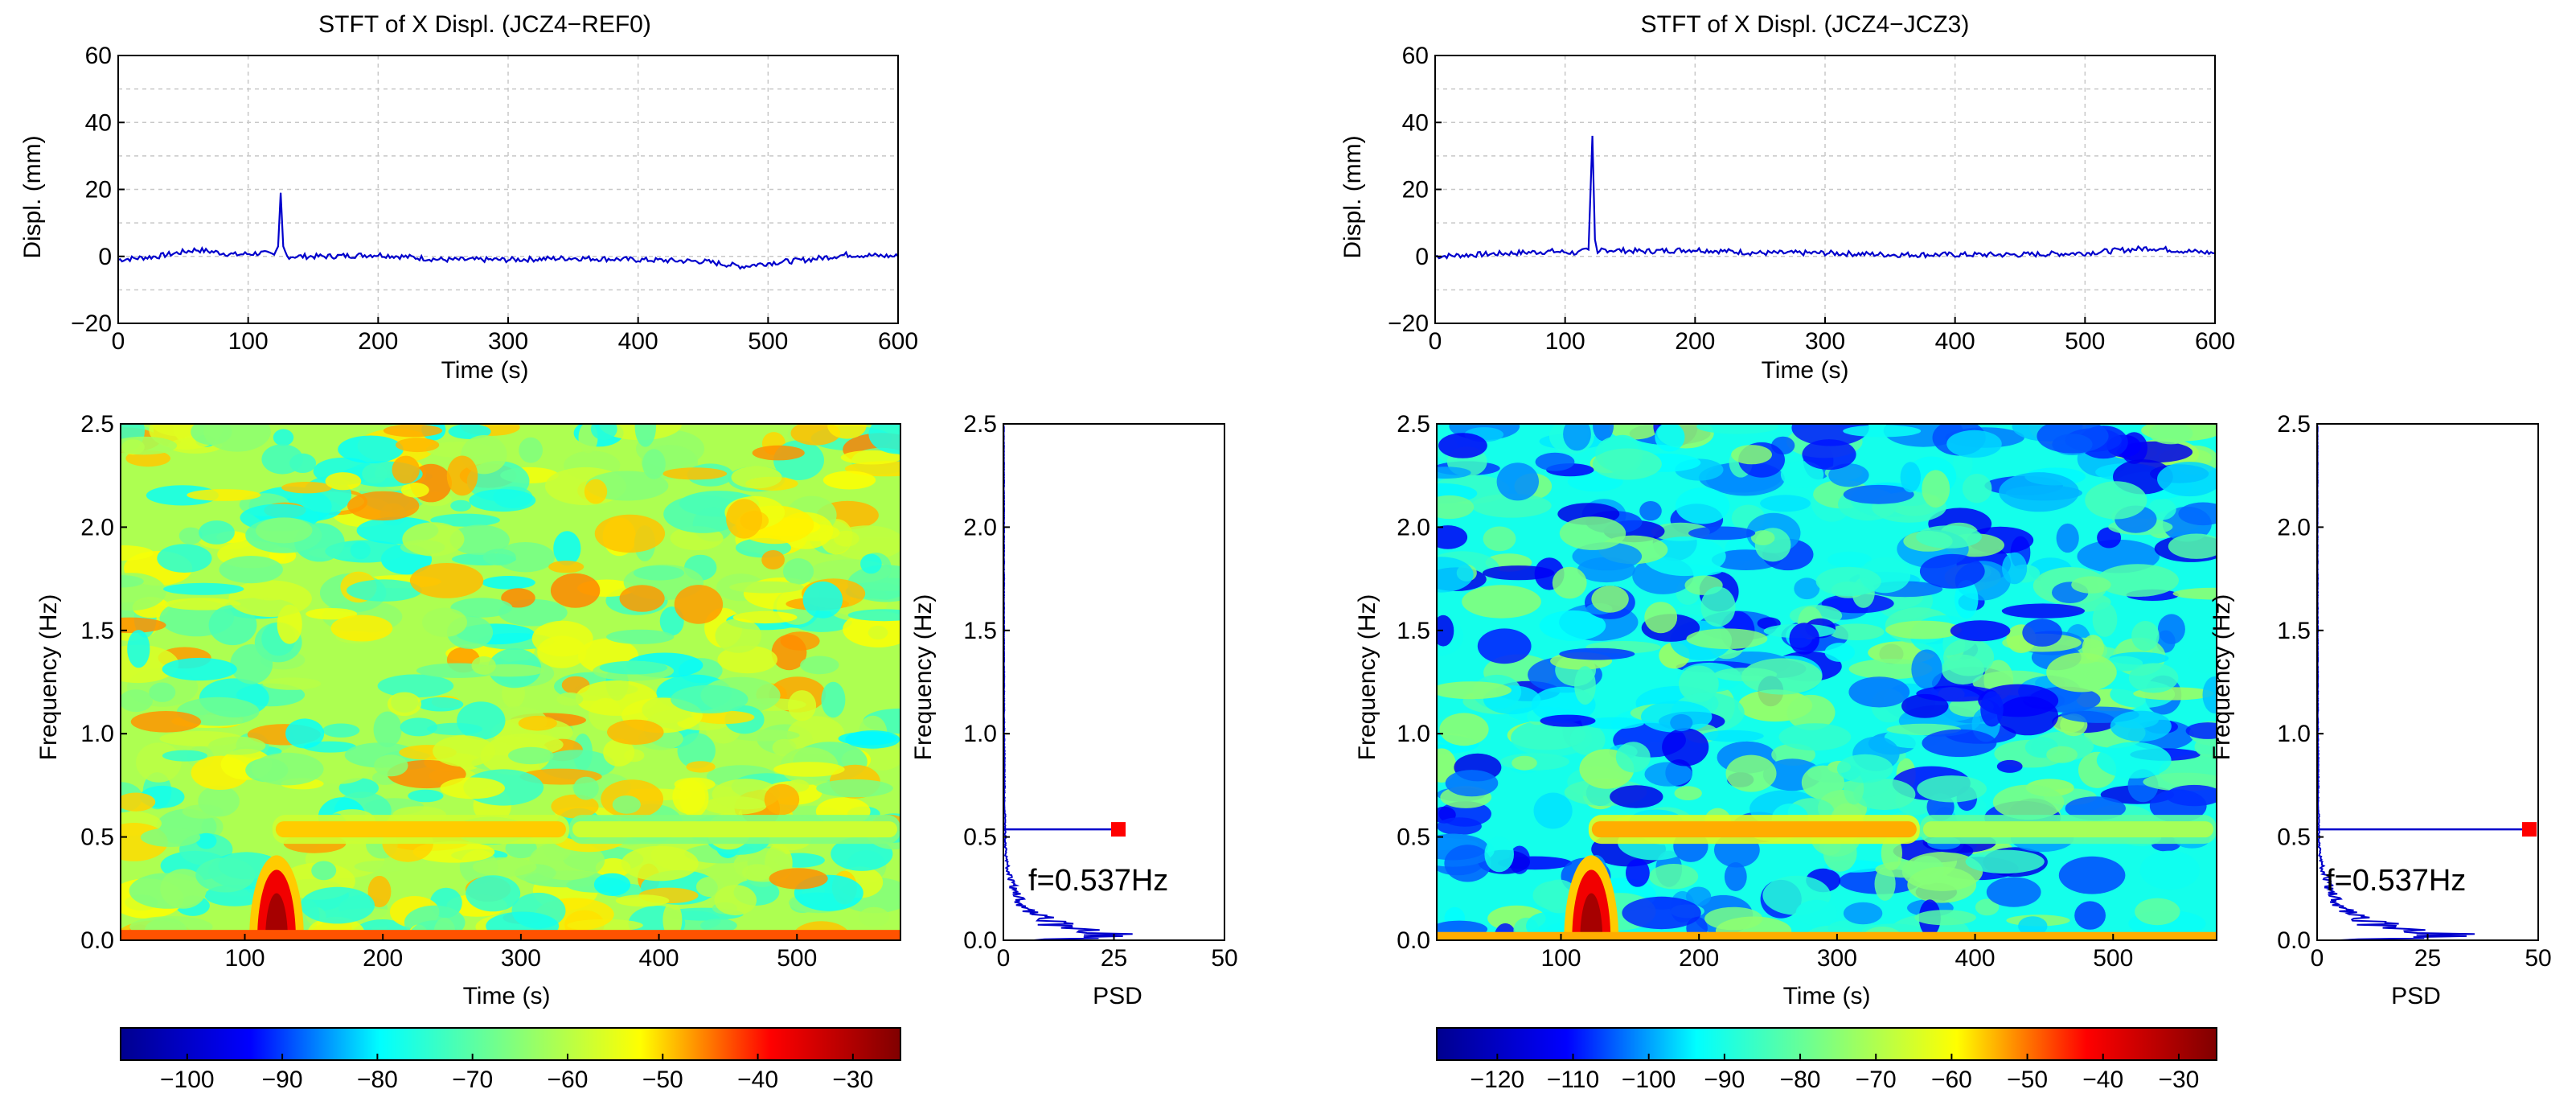 The image size is (2576, 1118). Describe the element at coordinates (2416, 996) in the screenshot. I see `right-psd-xlabel: PSD` at that location.